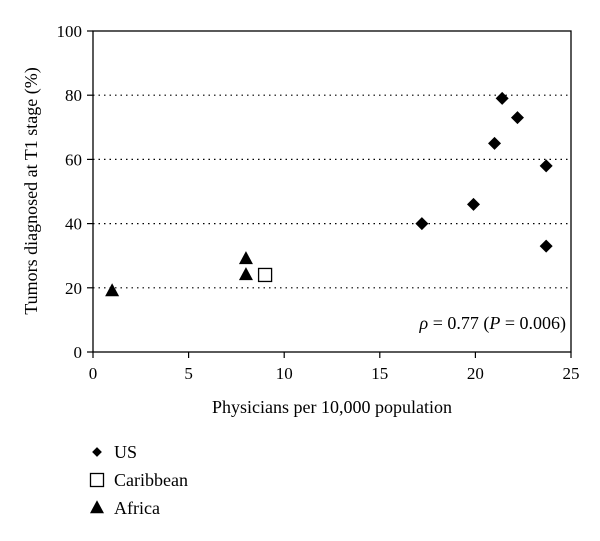  I want to click on legend-label-us: US, so click(125, 452).